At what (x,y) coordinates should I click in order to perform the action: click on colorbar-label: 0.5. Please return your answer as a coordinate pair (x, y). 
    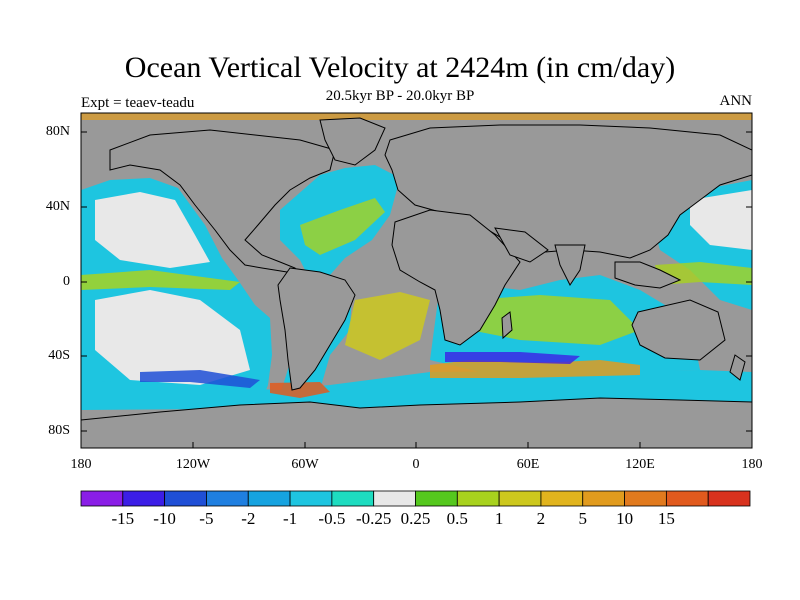
    Looking at the image, I should click on (457, 518).